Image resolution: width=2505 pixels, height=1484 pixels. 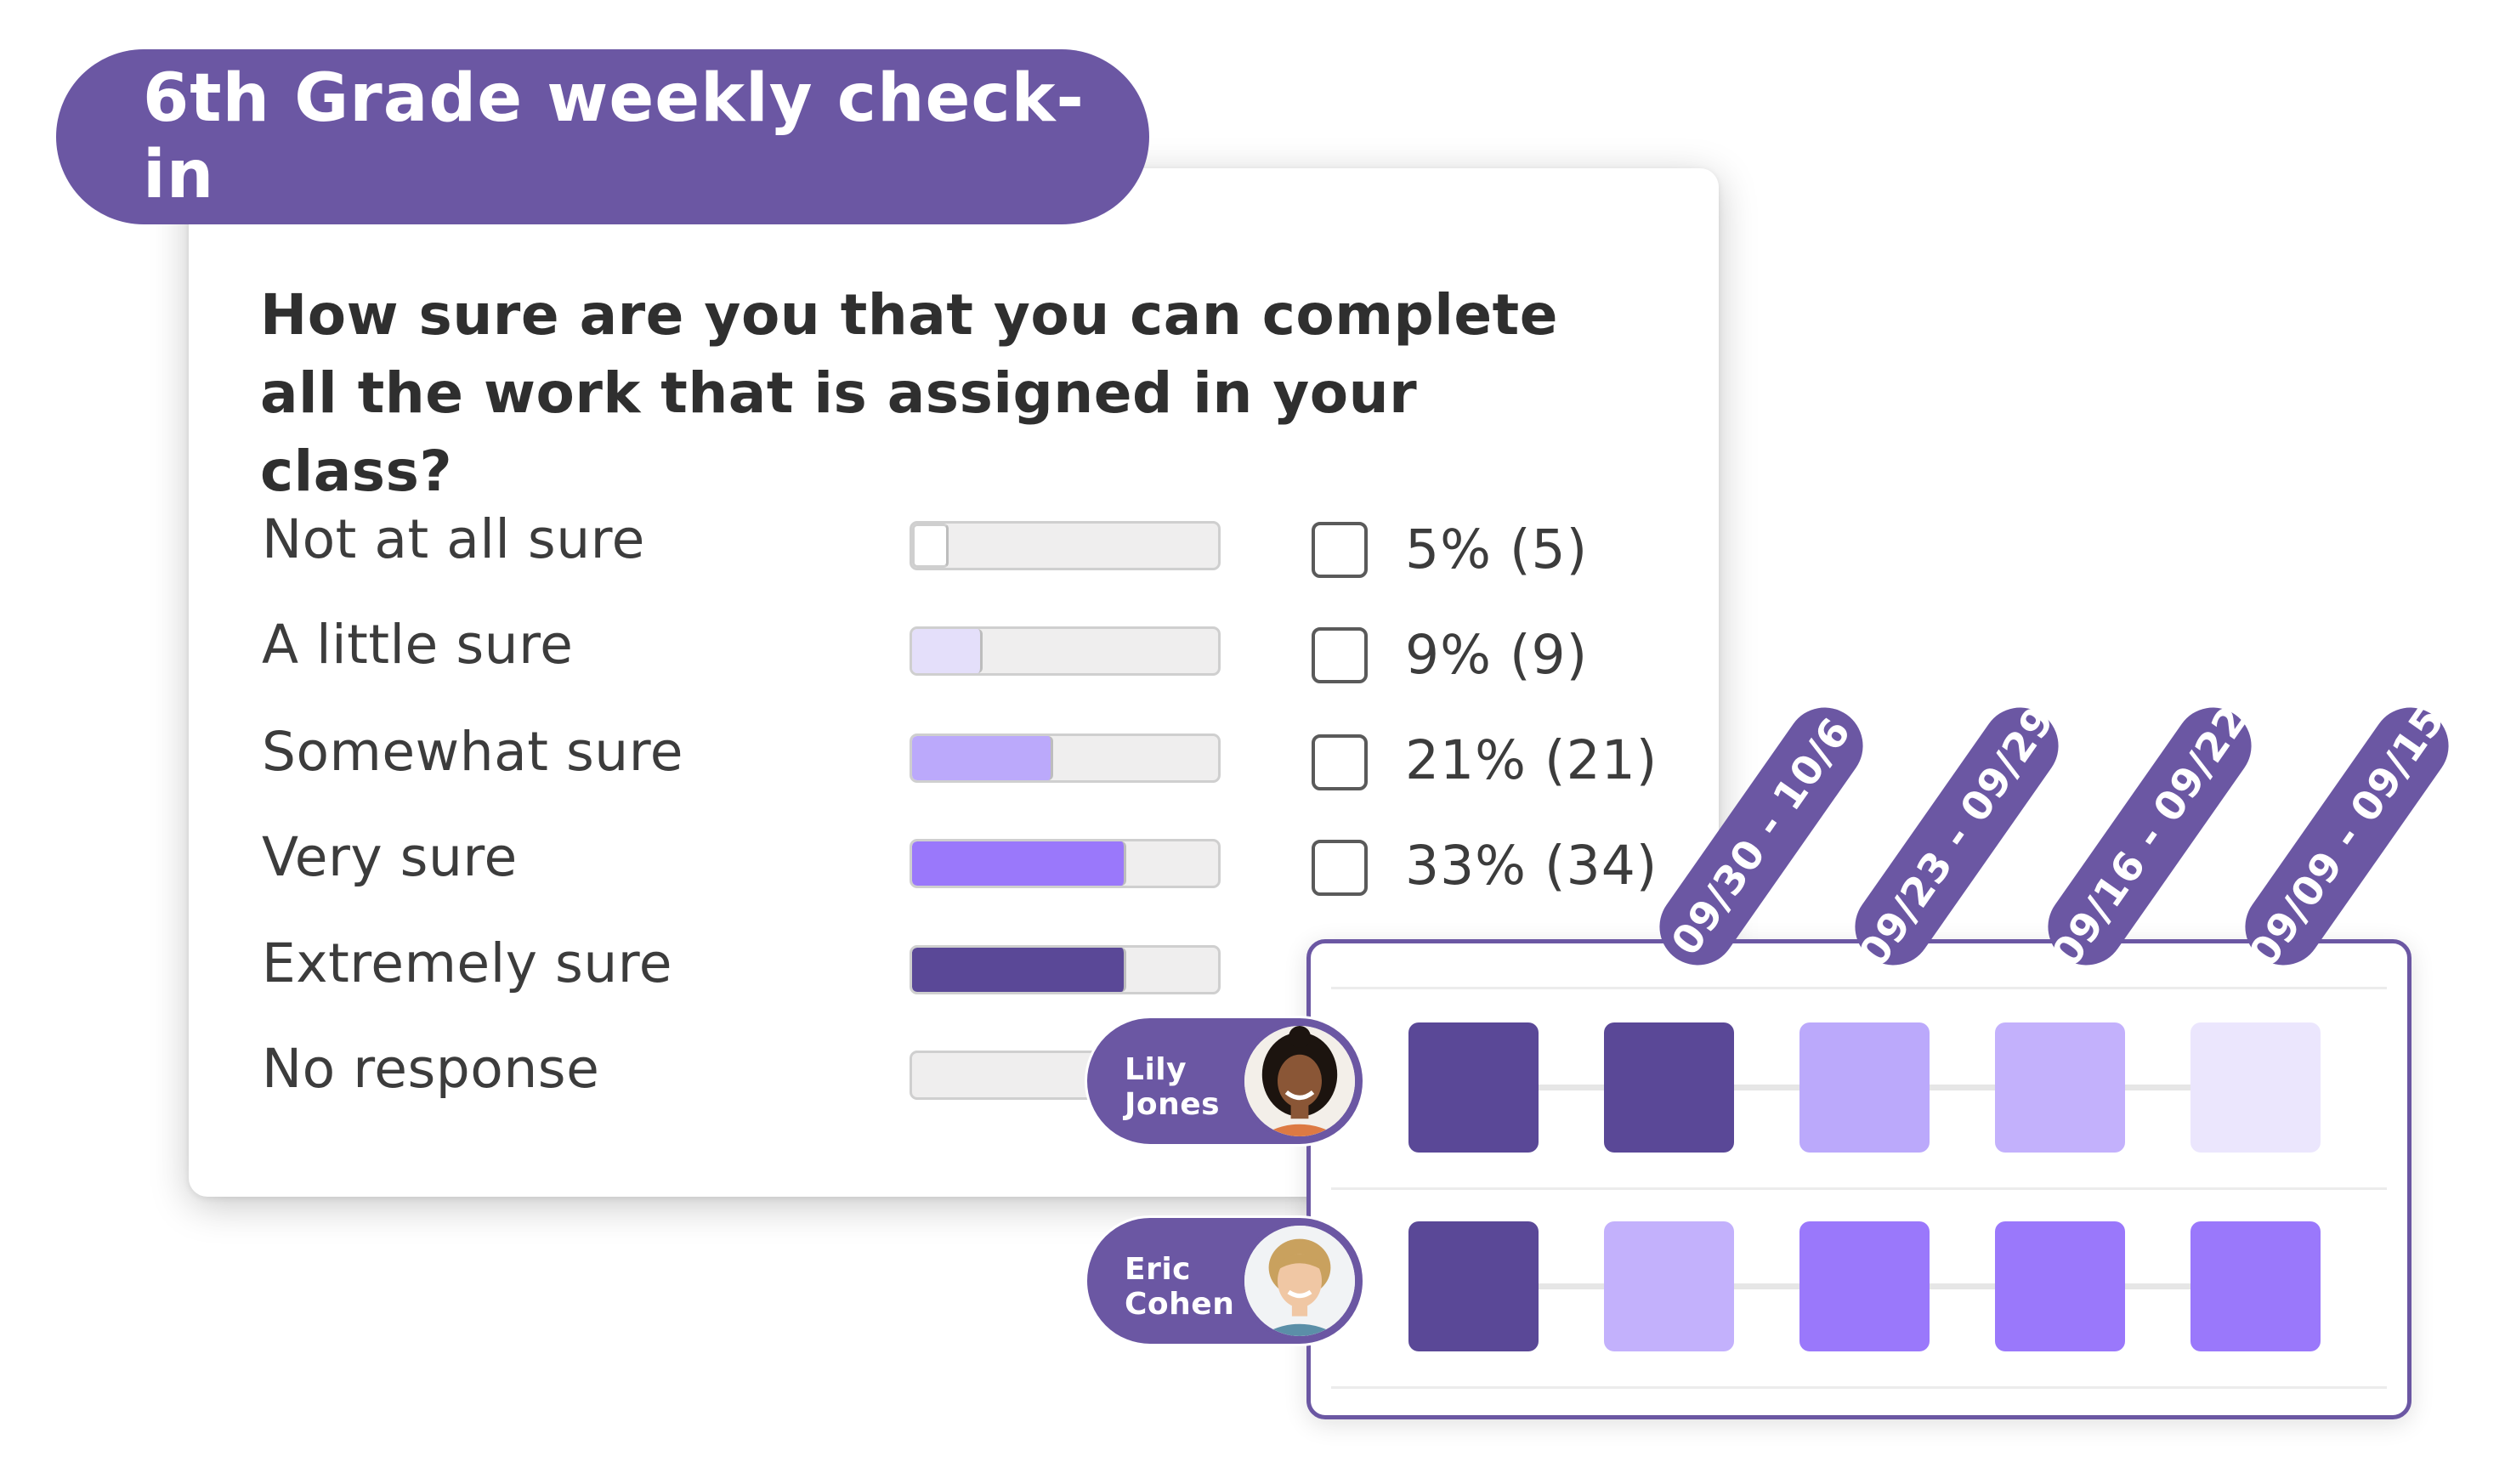 What do you see at coordinates (454, 539) in the screenshot?
I see `option-label-not-at-all-sure: Not at all sure` at bounding box center [454, 539].